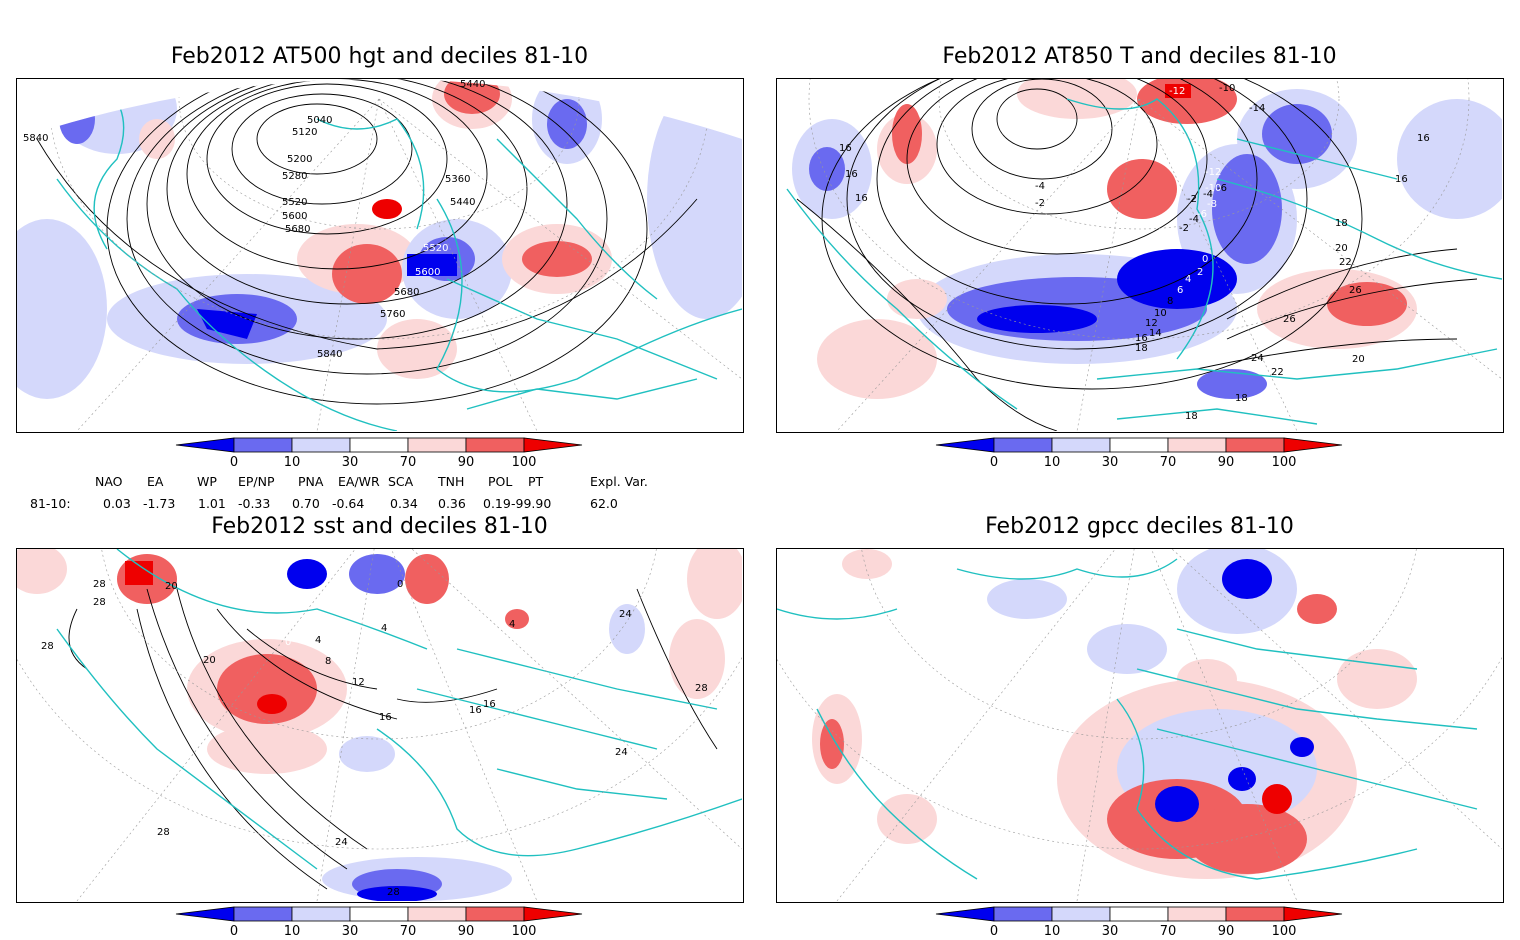 The image size is (1520, 940). Describe the element at coordinates (319, 120) in the screenshot. I see `contour-label: 5040` at that location.